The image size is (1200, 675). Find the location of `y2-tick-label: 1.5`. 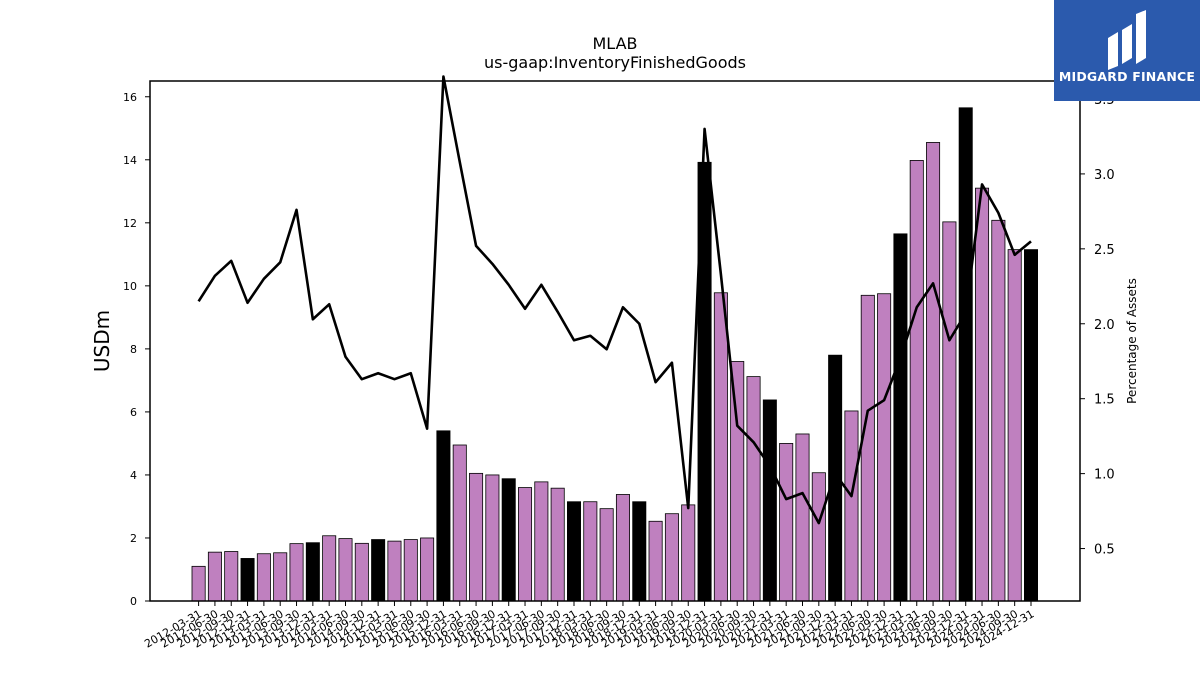

y2-tick-label: 1.5 is located at coordinates (1104, 400).